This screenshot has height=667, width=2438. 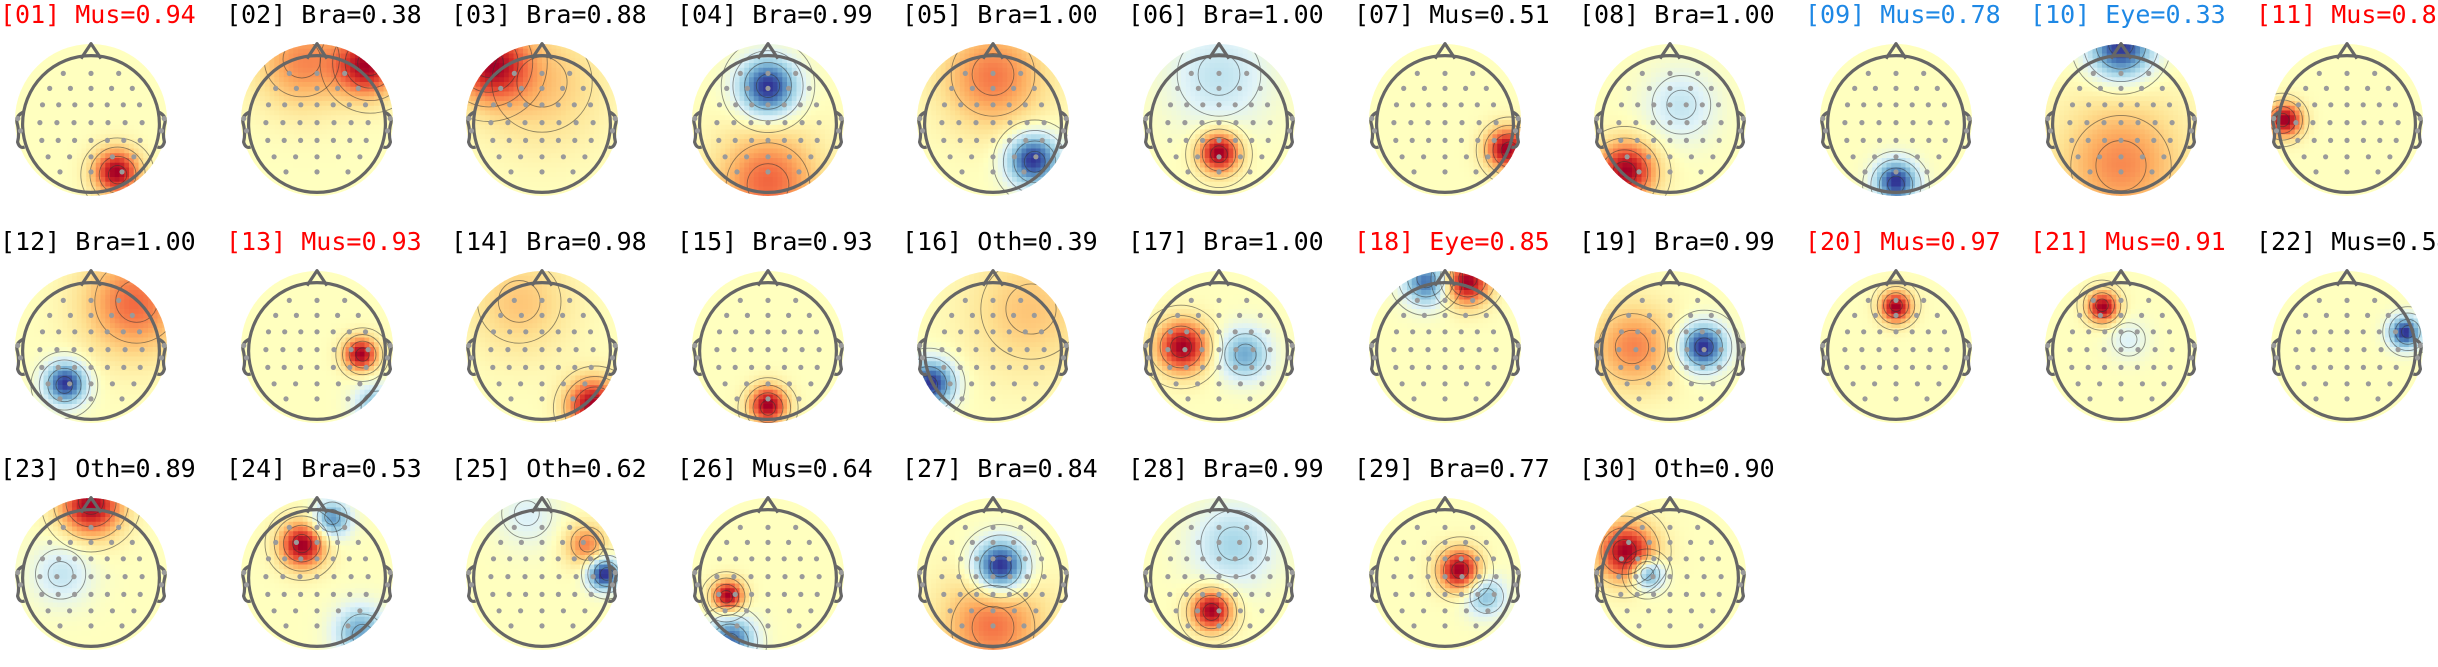 What do you see at coordinates (789, 105) in the screenshot?
I see `component-tile: [04] Bra=0.99` at bounding box center [789, 105].